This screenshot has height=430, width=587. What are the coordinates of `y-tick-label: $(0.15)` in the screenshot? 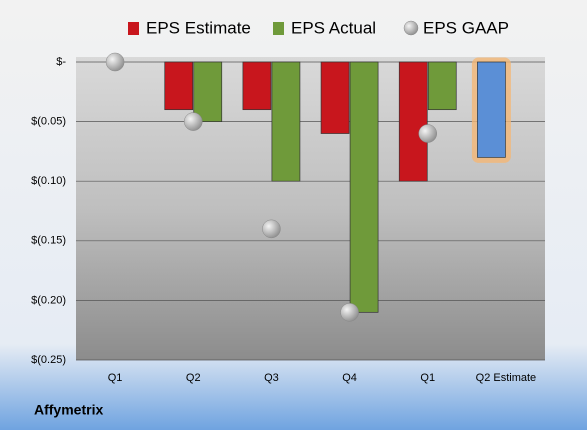 It's located at (48, 241).